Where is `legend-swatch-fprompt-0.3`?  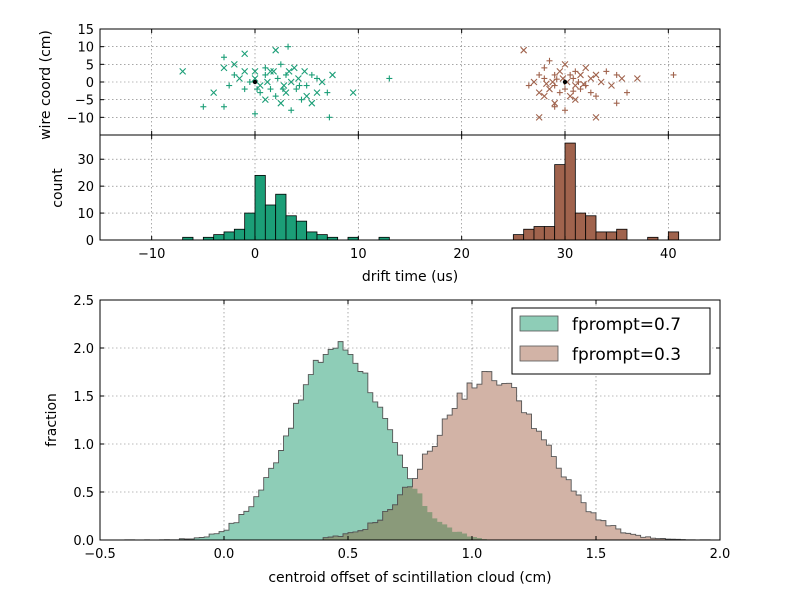
legend-swatch-fprompt-0.3 is located at coordinates (539, 353).